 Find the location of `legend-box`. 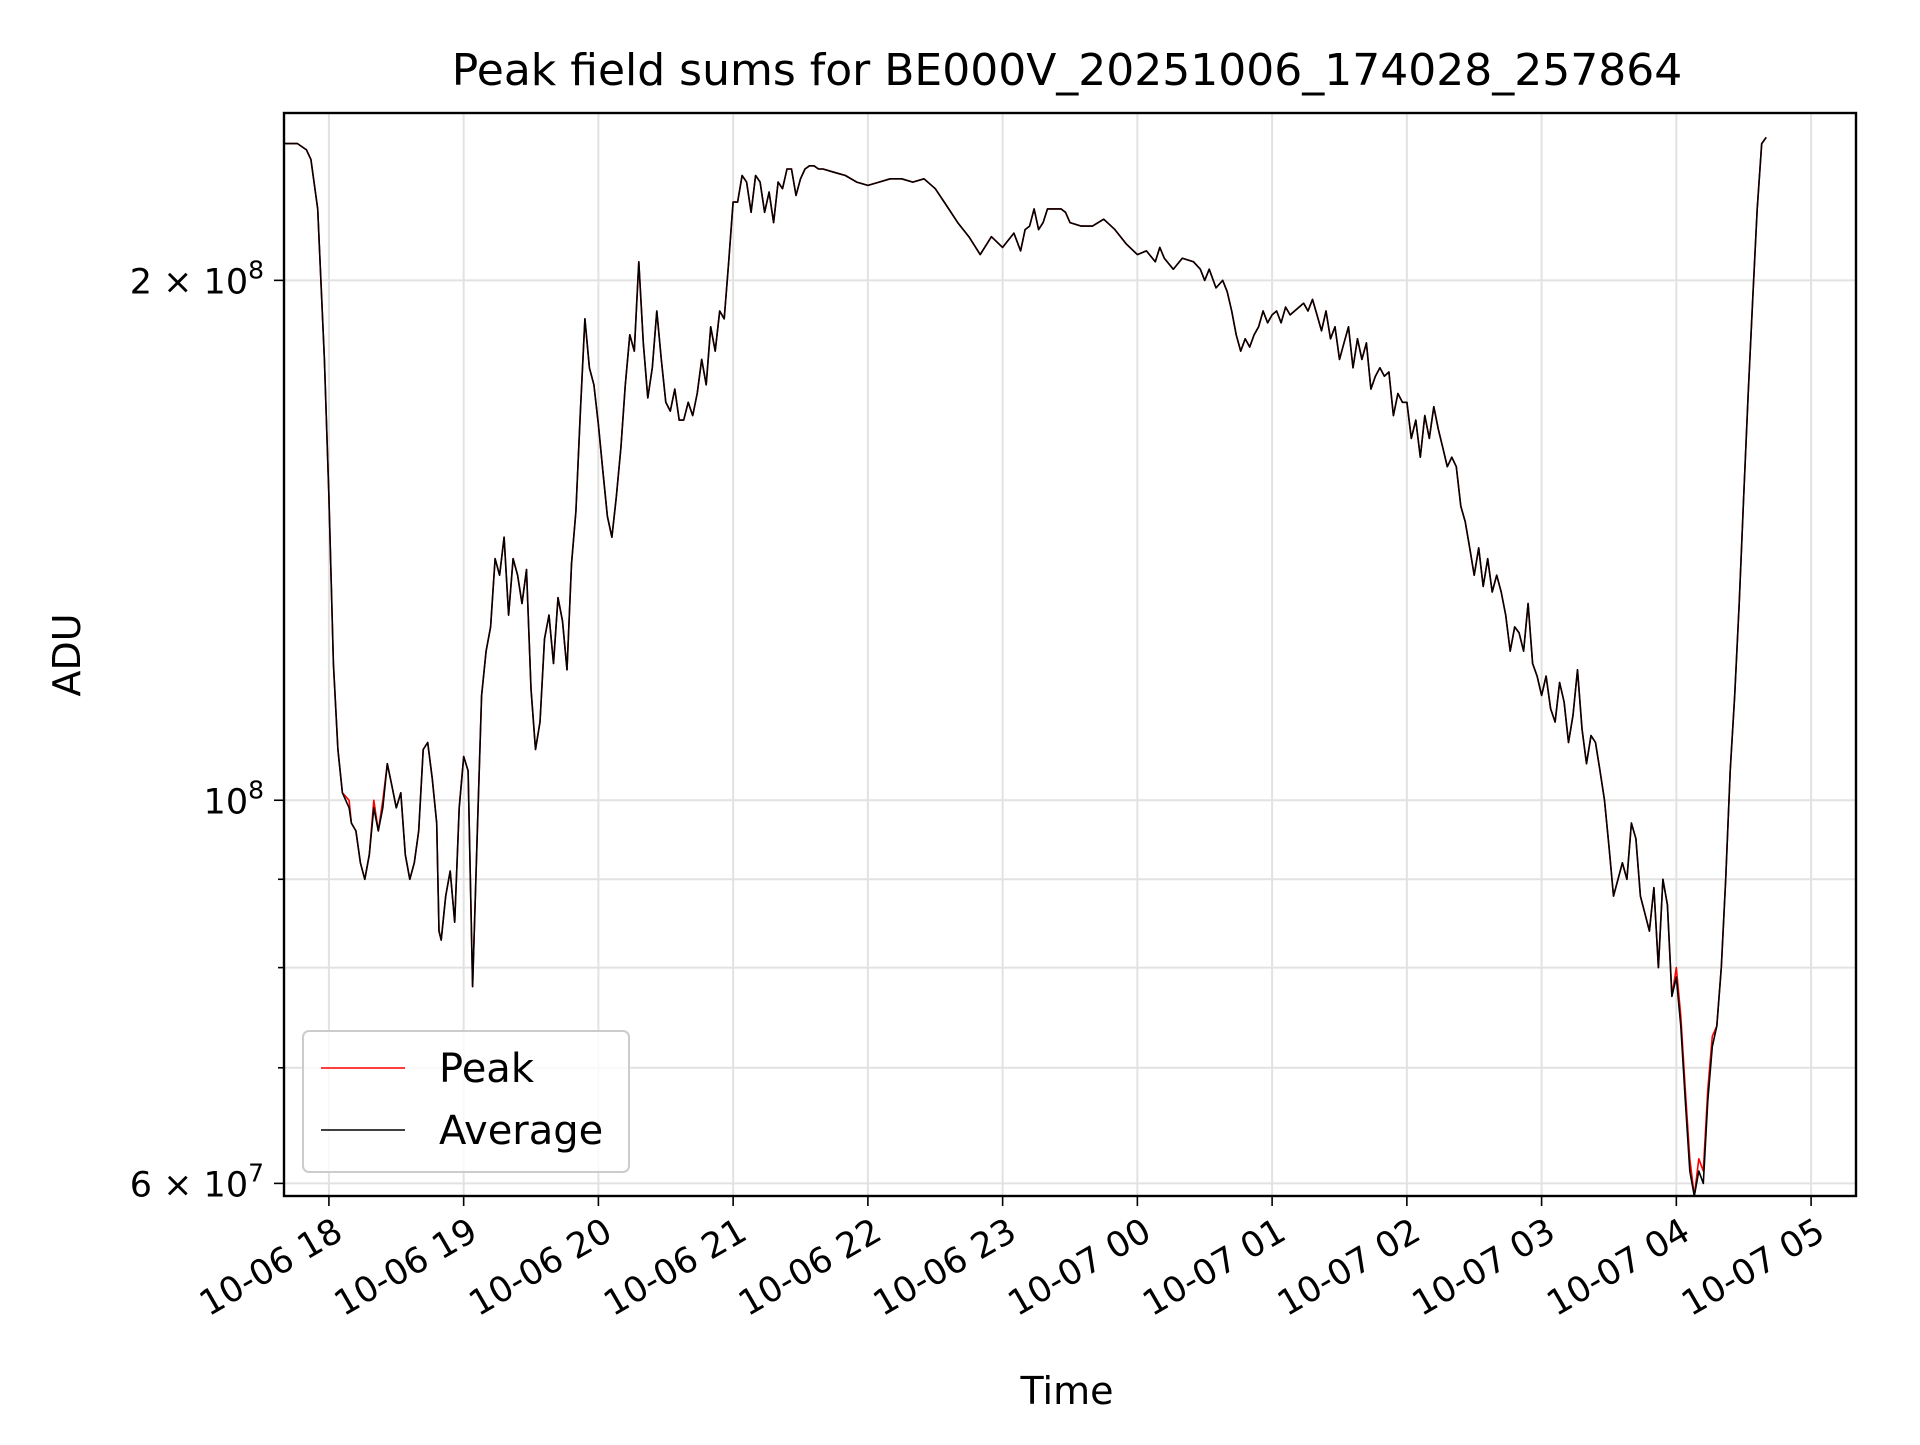

legend-box is located at coordinates (466, 1101).